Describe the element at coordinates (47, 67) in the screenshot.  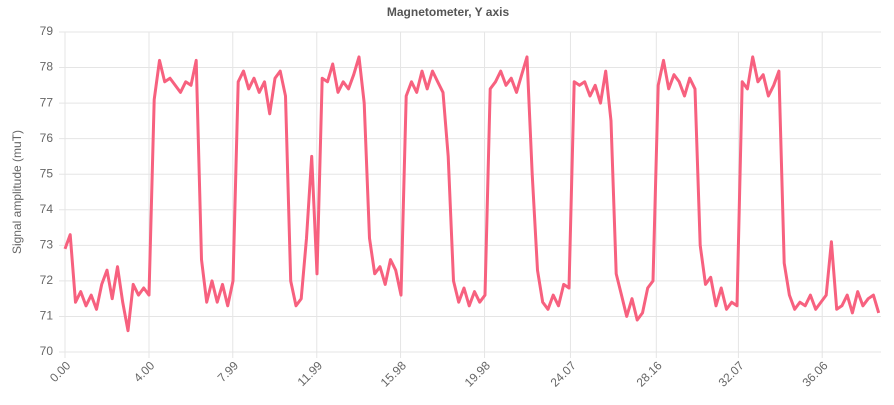
I see `y-tick-label: 78` at that location.